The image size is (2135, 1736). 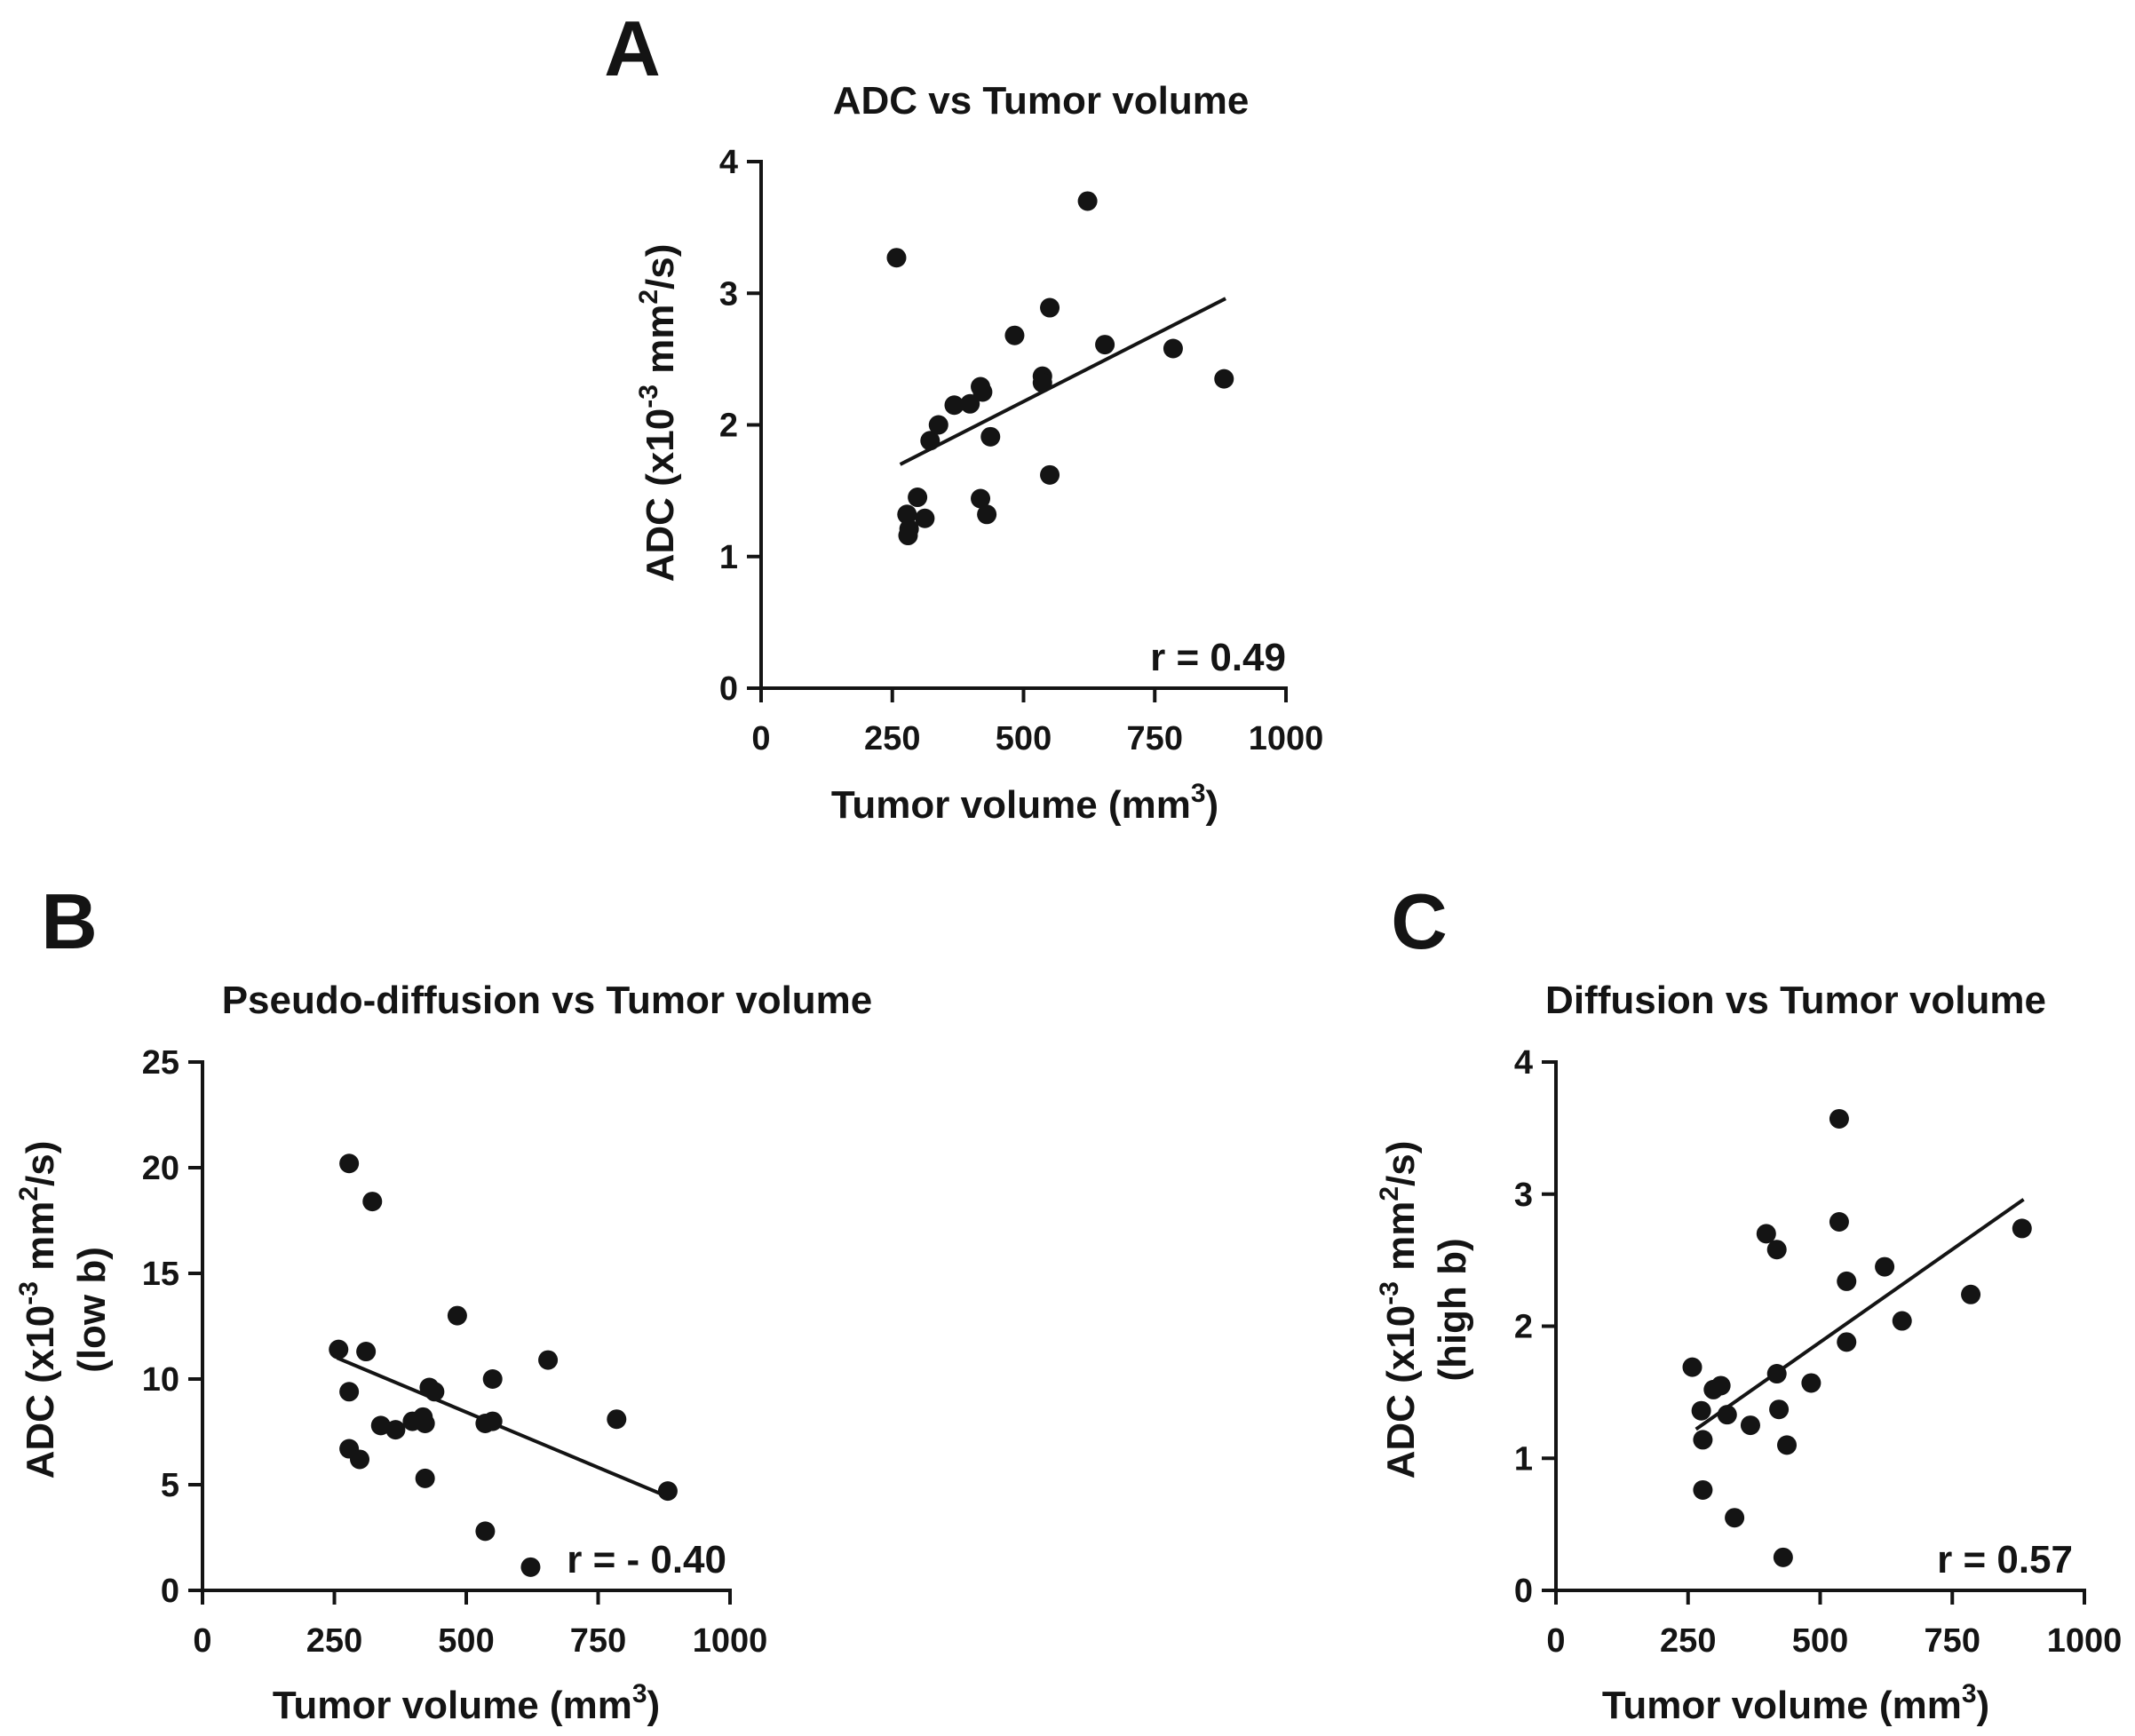 What do you see at coordinates (1860, 1314) in the screenshot?
I see `regression-line-c` at bounding box center [1860, 1314].